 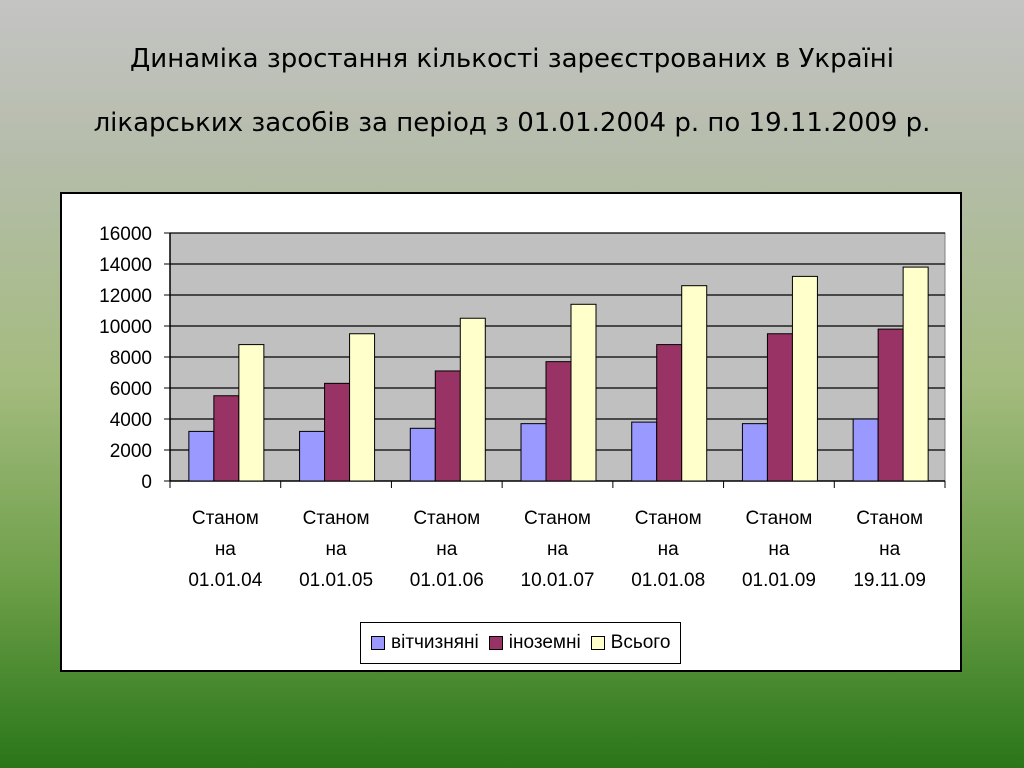 I want to click on x-category-label: 19.11.09, so click(x=889, y=580).